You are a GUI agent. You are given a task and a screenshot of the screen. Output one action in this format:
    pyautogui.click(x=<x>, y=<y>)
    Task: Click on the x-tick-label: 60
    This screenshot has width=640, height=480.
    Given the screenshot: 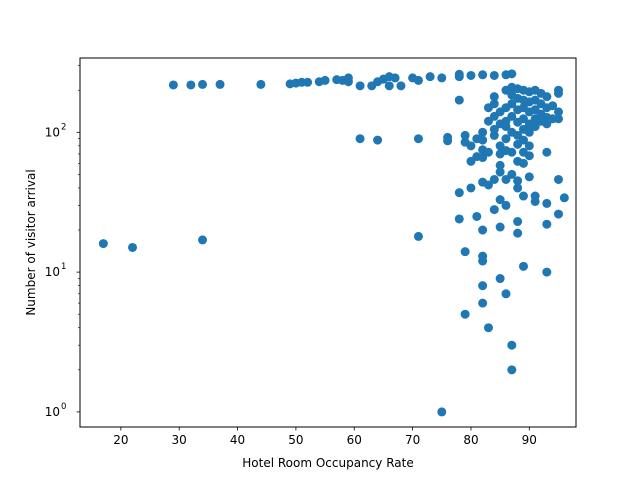 What is the action you would take?
    pyautogui.click(x=354, y=440)
    